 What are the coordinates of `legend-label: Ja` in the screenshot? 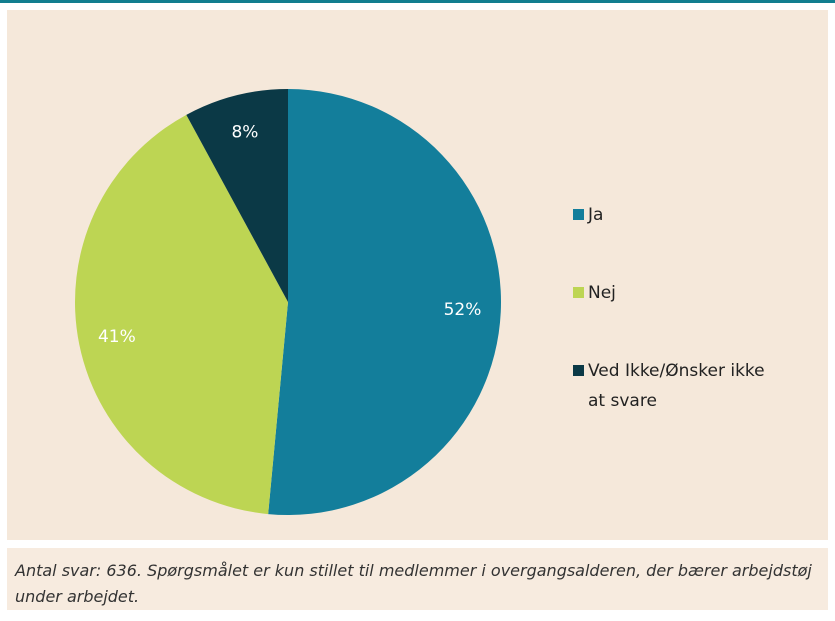 It's located at (596, 215).